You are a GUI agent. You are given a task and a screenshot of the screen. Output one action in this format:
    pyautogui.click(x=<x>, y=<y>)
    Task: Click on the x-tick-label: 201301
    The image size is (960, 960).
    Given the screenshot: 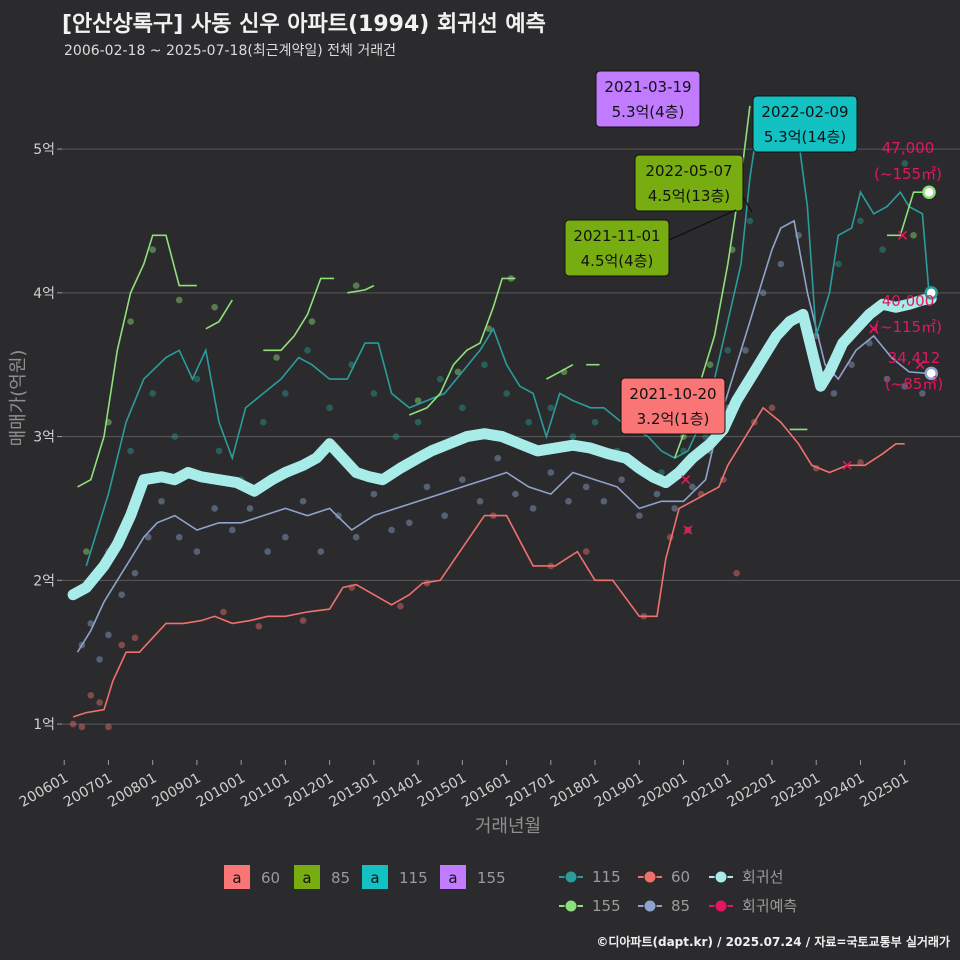 What is the action you would take?
    pyautogui.click(x=353, y=790)
    